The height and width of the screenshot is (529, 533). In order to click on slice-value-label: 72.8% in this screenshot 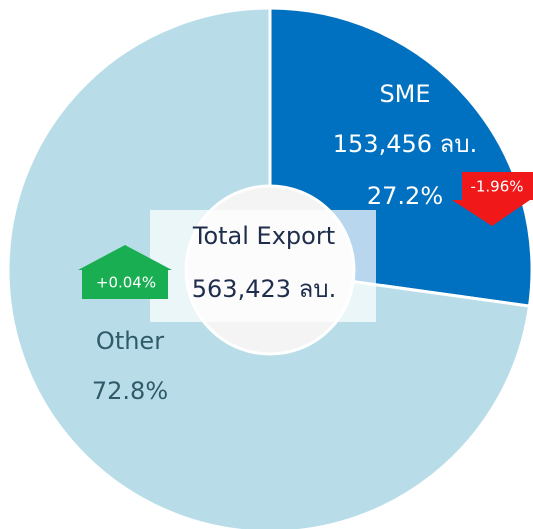, I will do `click(130, 391)`.